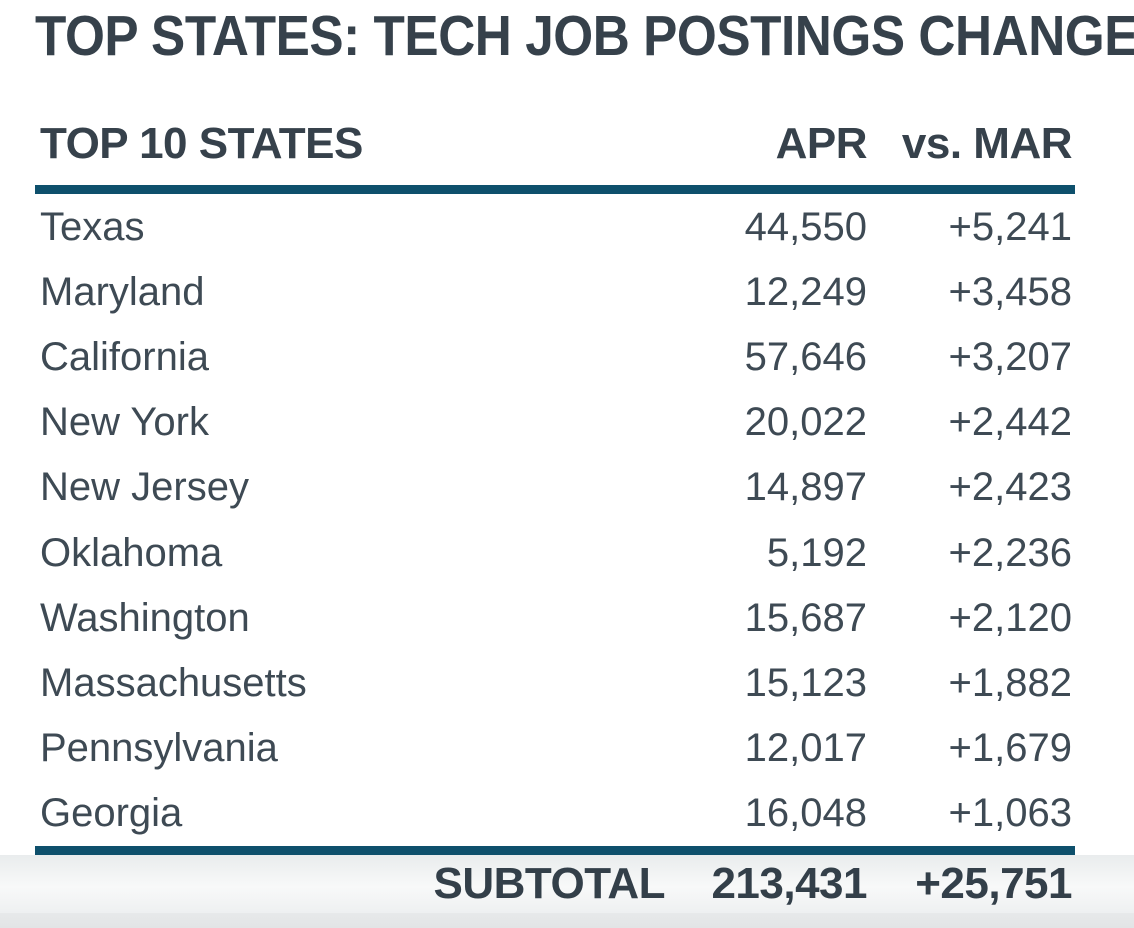 The image size is (1134, 928). Describe the element at coordinates (131, 552) in the screenshot. I see `state-name: Oklahoma` at that location.